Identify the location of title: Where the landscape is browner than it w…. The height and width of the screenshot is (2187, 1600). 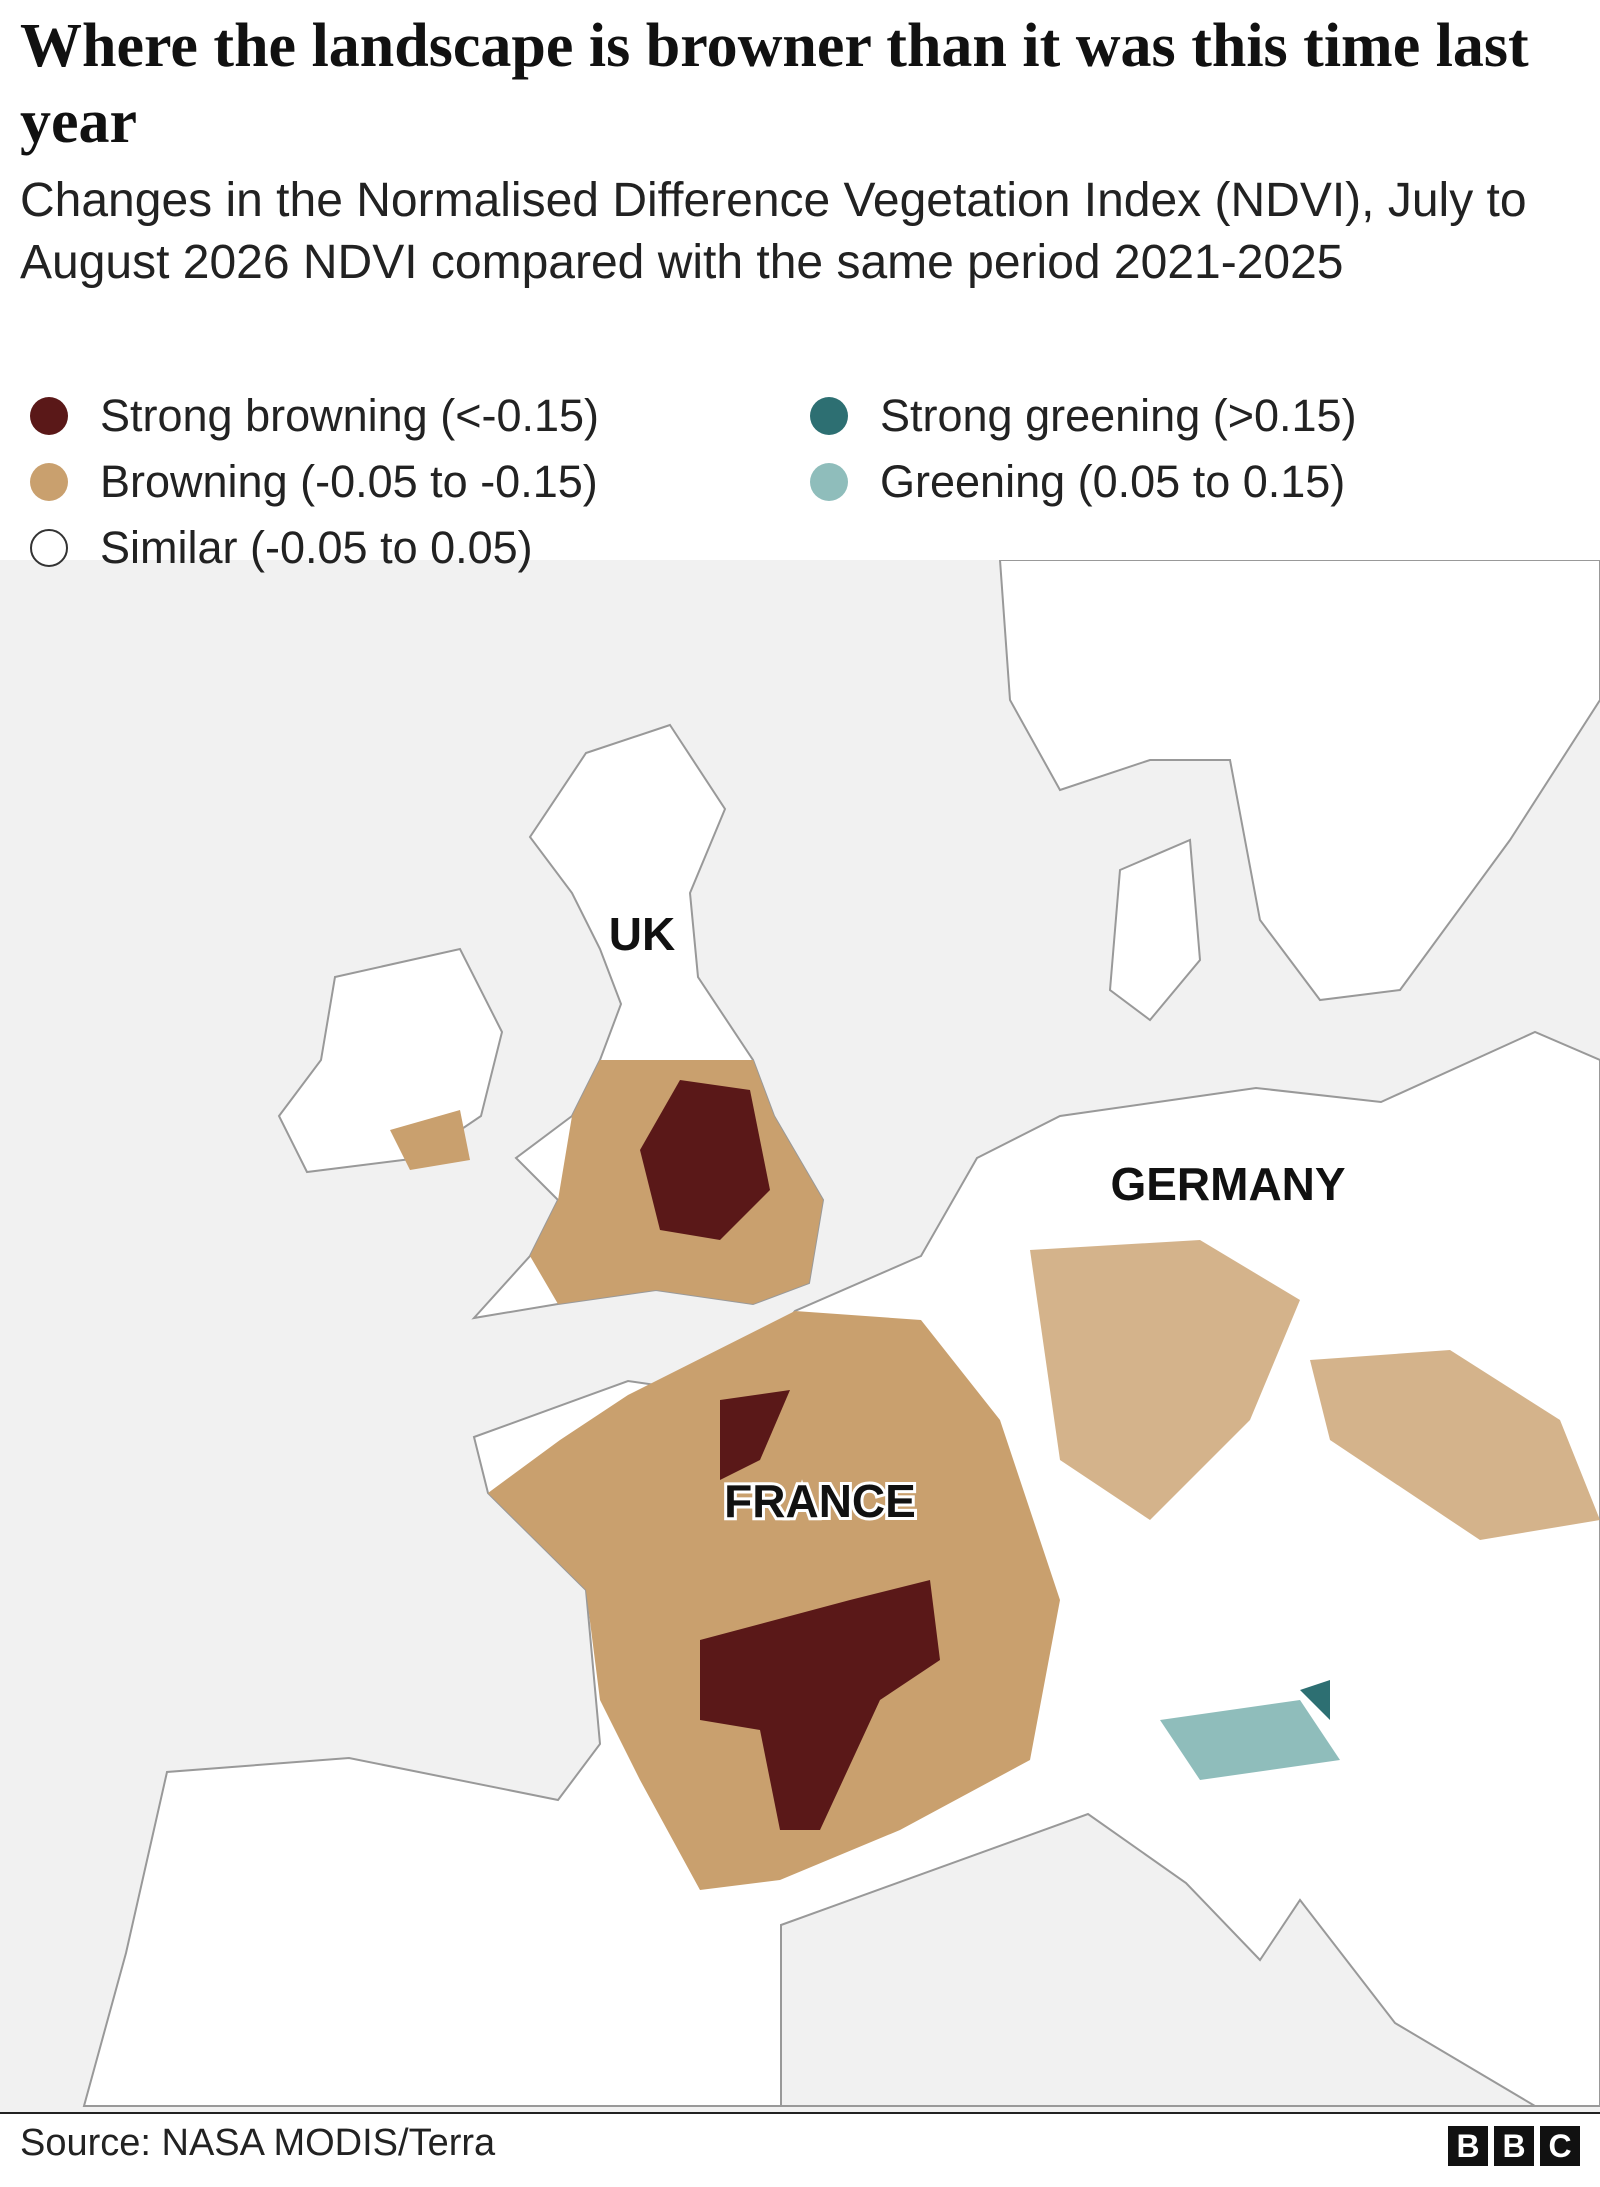
(774, 84).